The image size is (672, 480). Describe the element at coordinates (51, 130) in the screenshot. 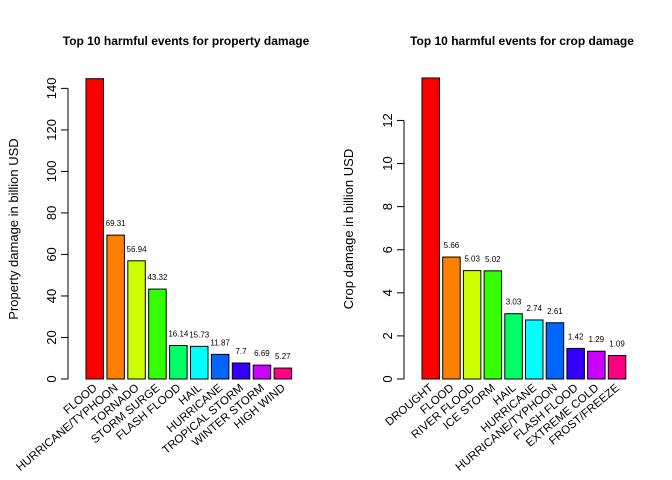

I see `y-tick-label: 120` at that location.